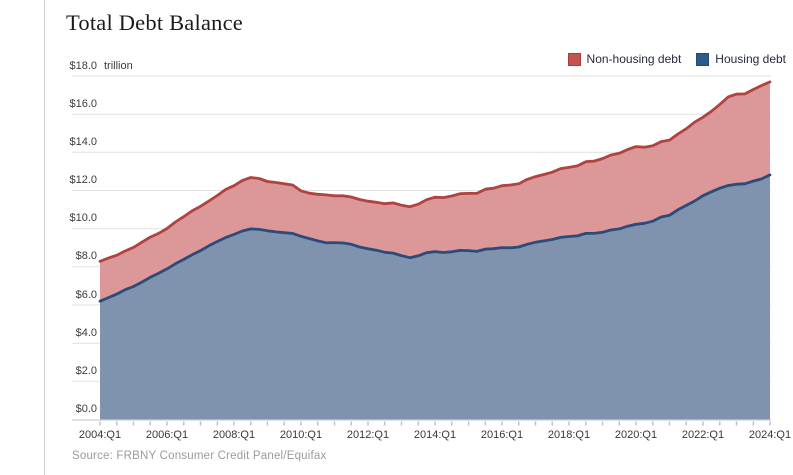 Image resolution: width=793 pixels, height=475 pixels. What do you see at coordinates (574, 59) in the screenshot?
I see `nonhousing-debt-swatch-icon` at bounding box center [574, 59].